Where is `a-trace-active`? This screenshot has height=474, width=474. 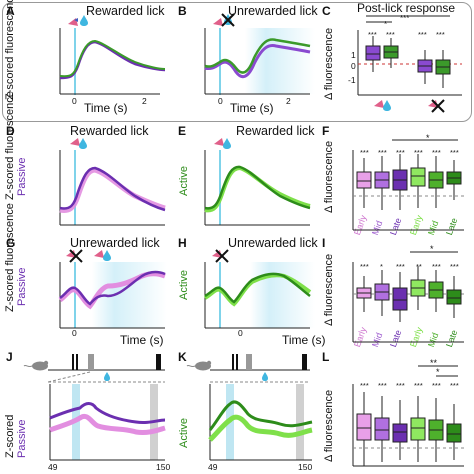 a-trace-active is located at coordinates (112, 58).